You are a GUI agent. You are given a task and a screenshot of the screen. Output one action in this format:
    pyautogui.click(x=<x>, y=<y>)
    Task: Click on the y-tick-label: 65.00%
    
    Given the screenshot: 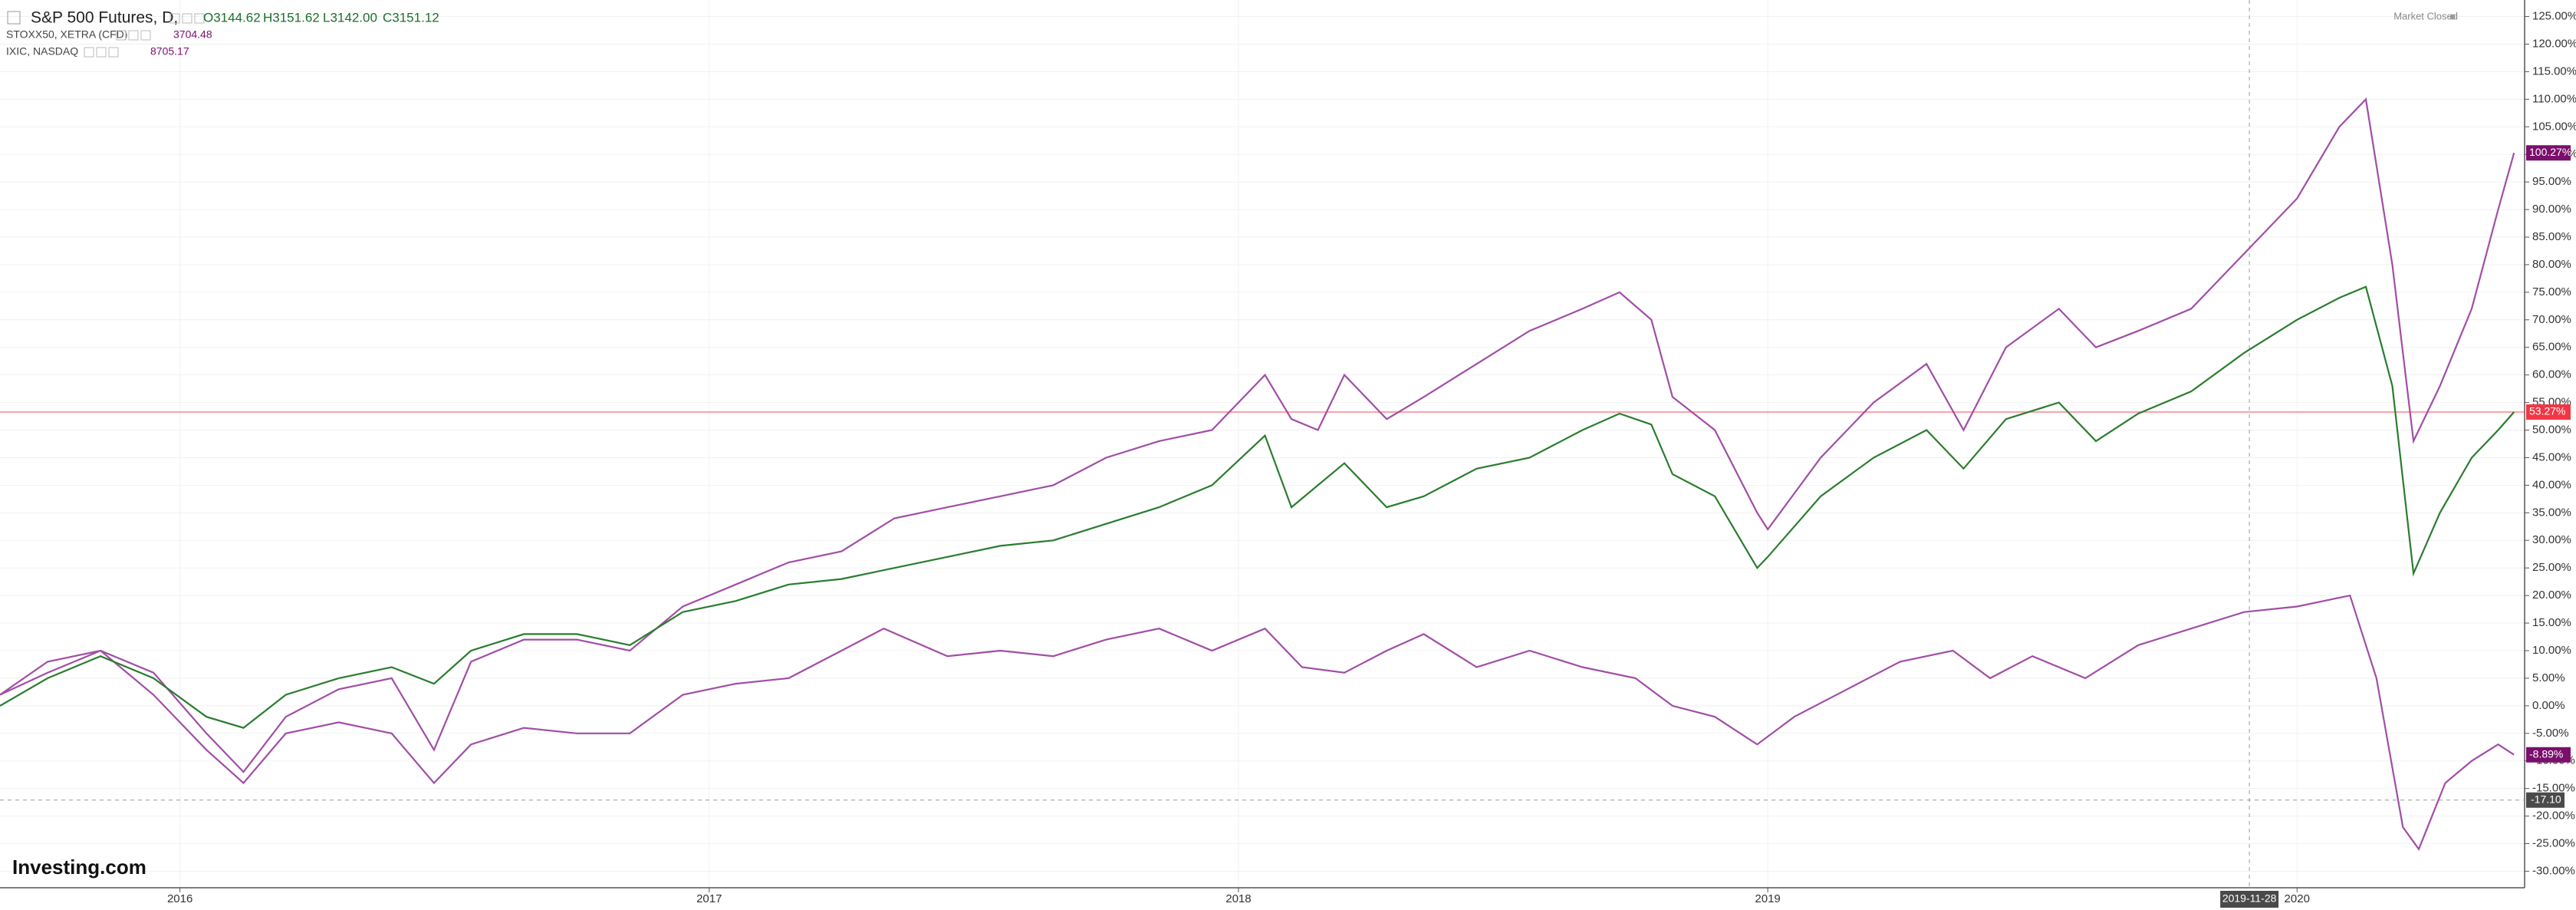 What is the action you would take?
    pyautogui.click(x=2551, y=347)
    